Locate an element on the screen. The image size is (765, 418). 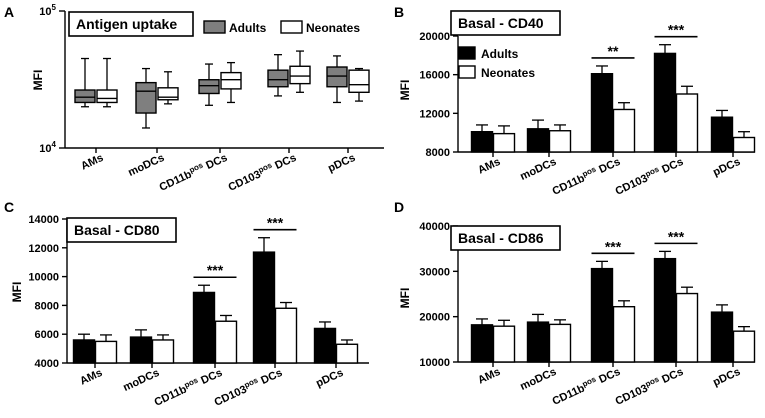
panel-c-ytick-6000: 6000 is located at coordinates (47, 335).